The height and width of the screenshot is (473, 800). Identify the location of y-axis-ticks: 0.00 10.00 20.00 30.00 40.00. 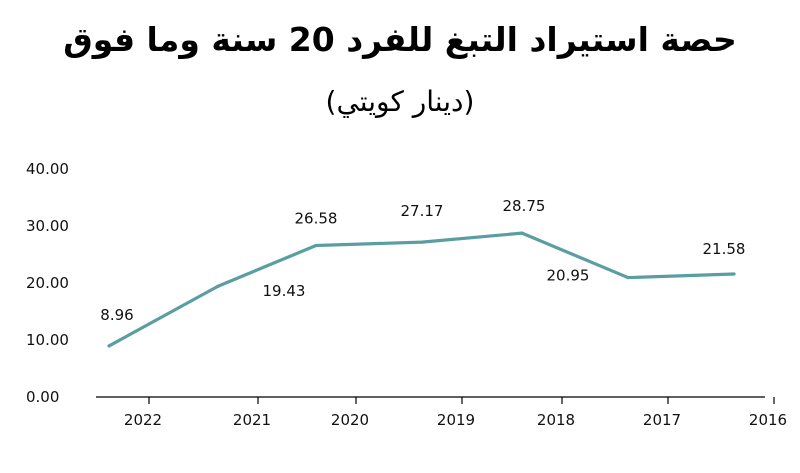
(47, 283).